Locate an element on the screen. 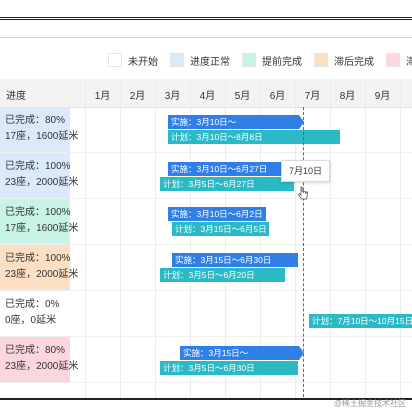  gantt-row: 已完成：0% 0座，0延米 计划：7月10日～10月15日 is located at coordinates (206, 314).